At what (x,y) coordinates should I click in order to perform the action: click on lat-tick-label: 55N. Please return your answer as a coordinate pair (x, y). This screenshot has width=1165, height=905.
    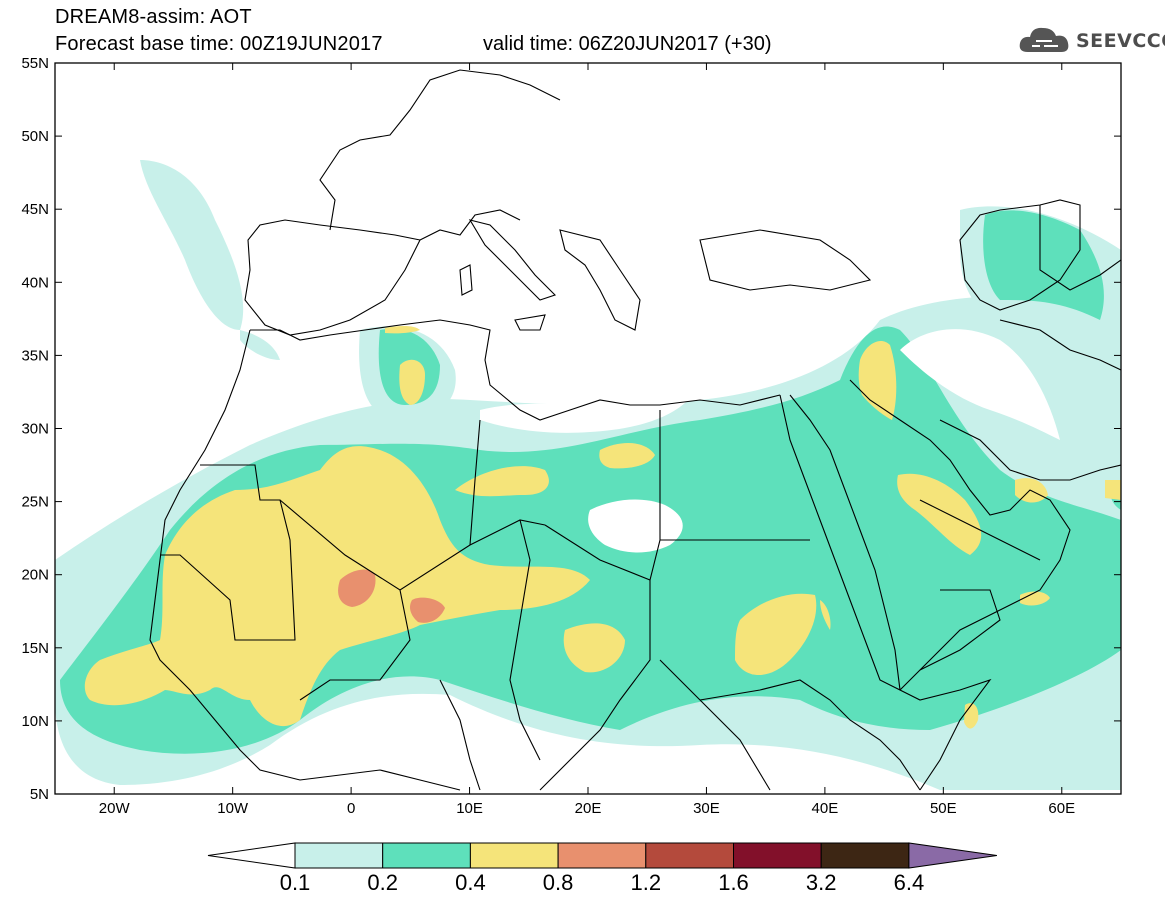
    Looking at the image, I should click on (35, 63).